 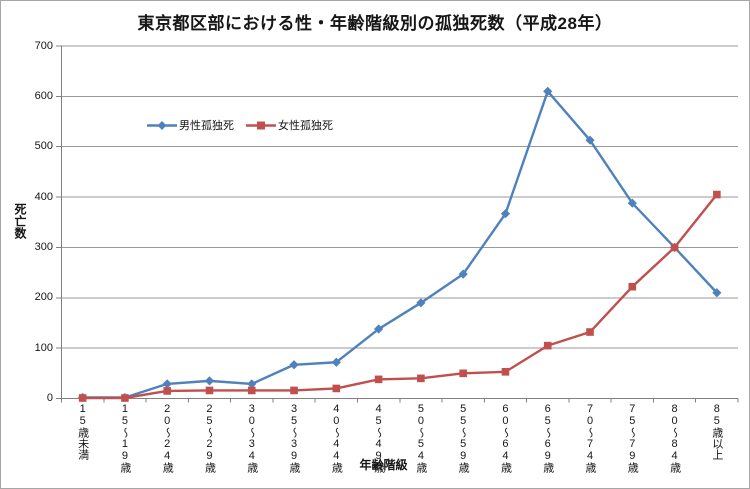 What do you see at coordinates (49, 398) in the screenshot?
I see `y-axis-tick-label: 0` at bounding box center [49, 398].